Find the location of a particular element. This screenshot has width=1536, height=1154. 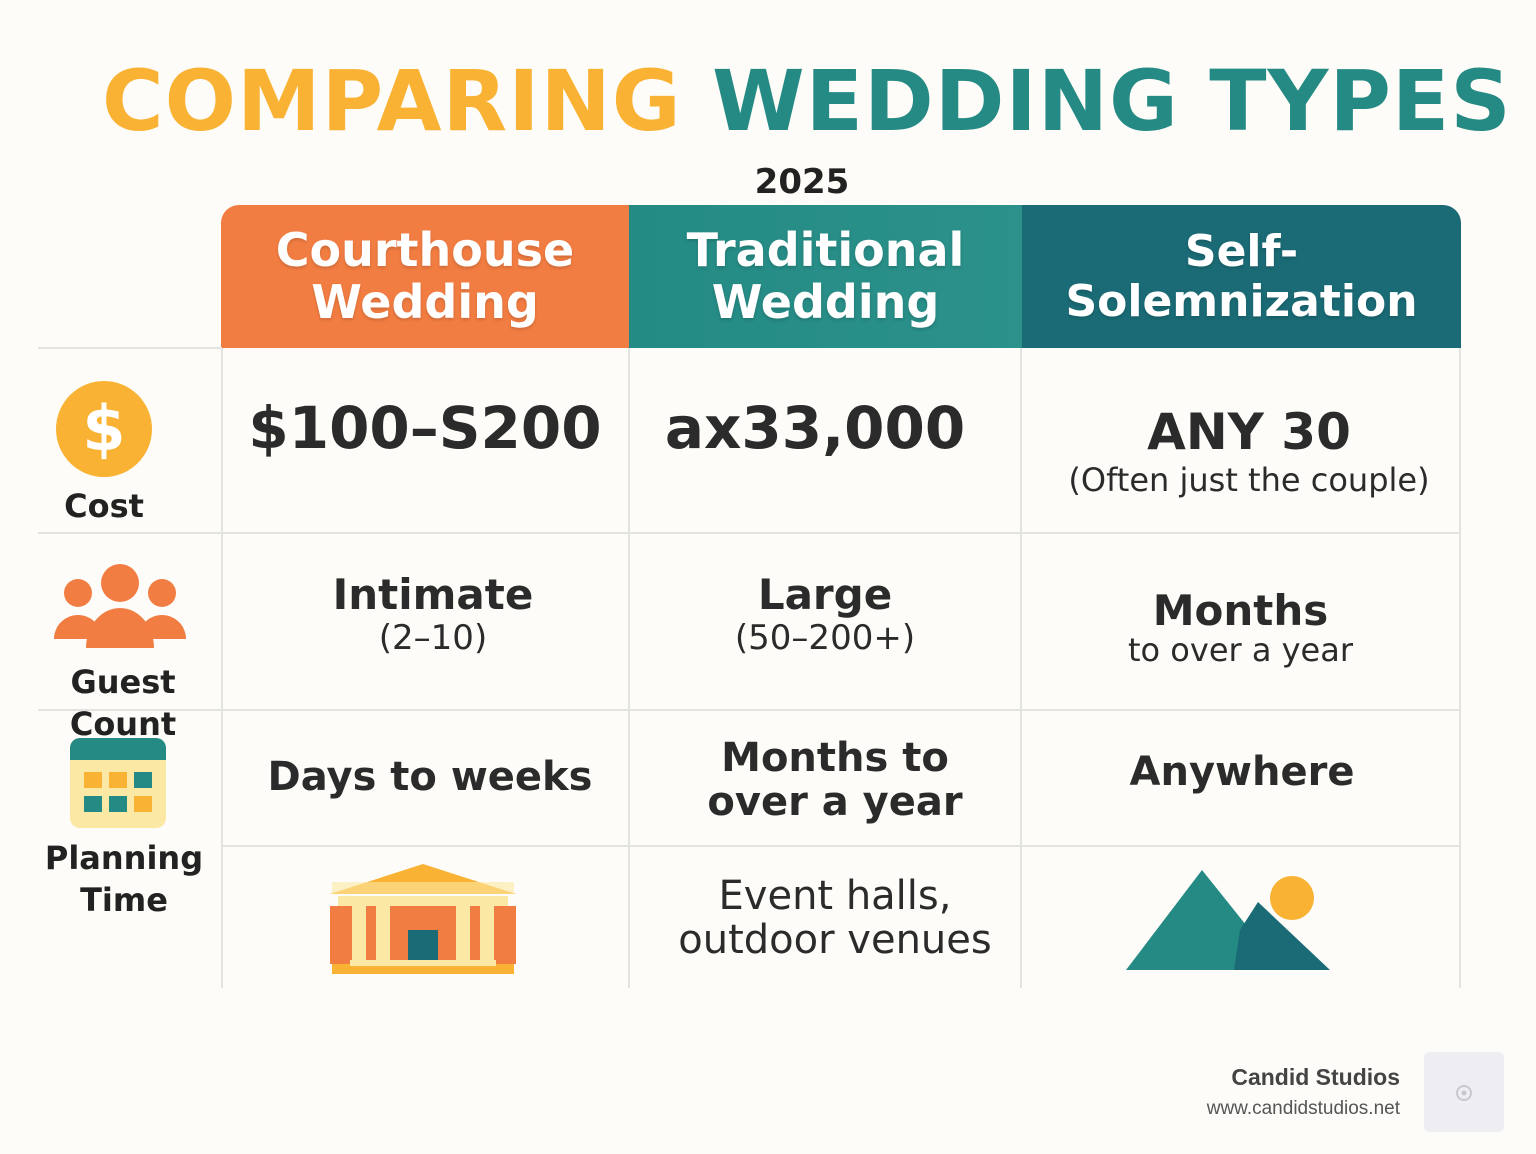

planning-traditional: Months to over a year is located at coordinates (835, 780).